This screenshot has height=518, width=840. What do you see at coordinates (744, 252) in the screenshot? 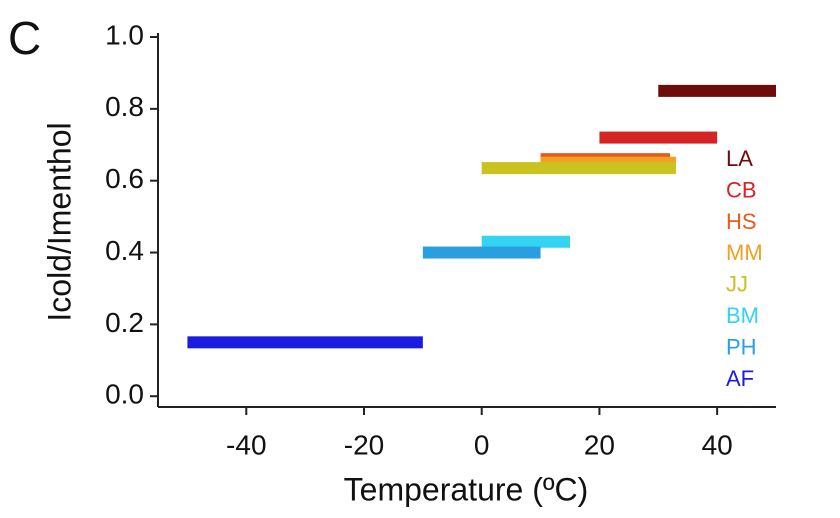
I see `legend-label: MM` at bounding box center [744, 252].